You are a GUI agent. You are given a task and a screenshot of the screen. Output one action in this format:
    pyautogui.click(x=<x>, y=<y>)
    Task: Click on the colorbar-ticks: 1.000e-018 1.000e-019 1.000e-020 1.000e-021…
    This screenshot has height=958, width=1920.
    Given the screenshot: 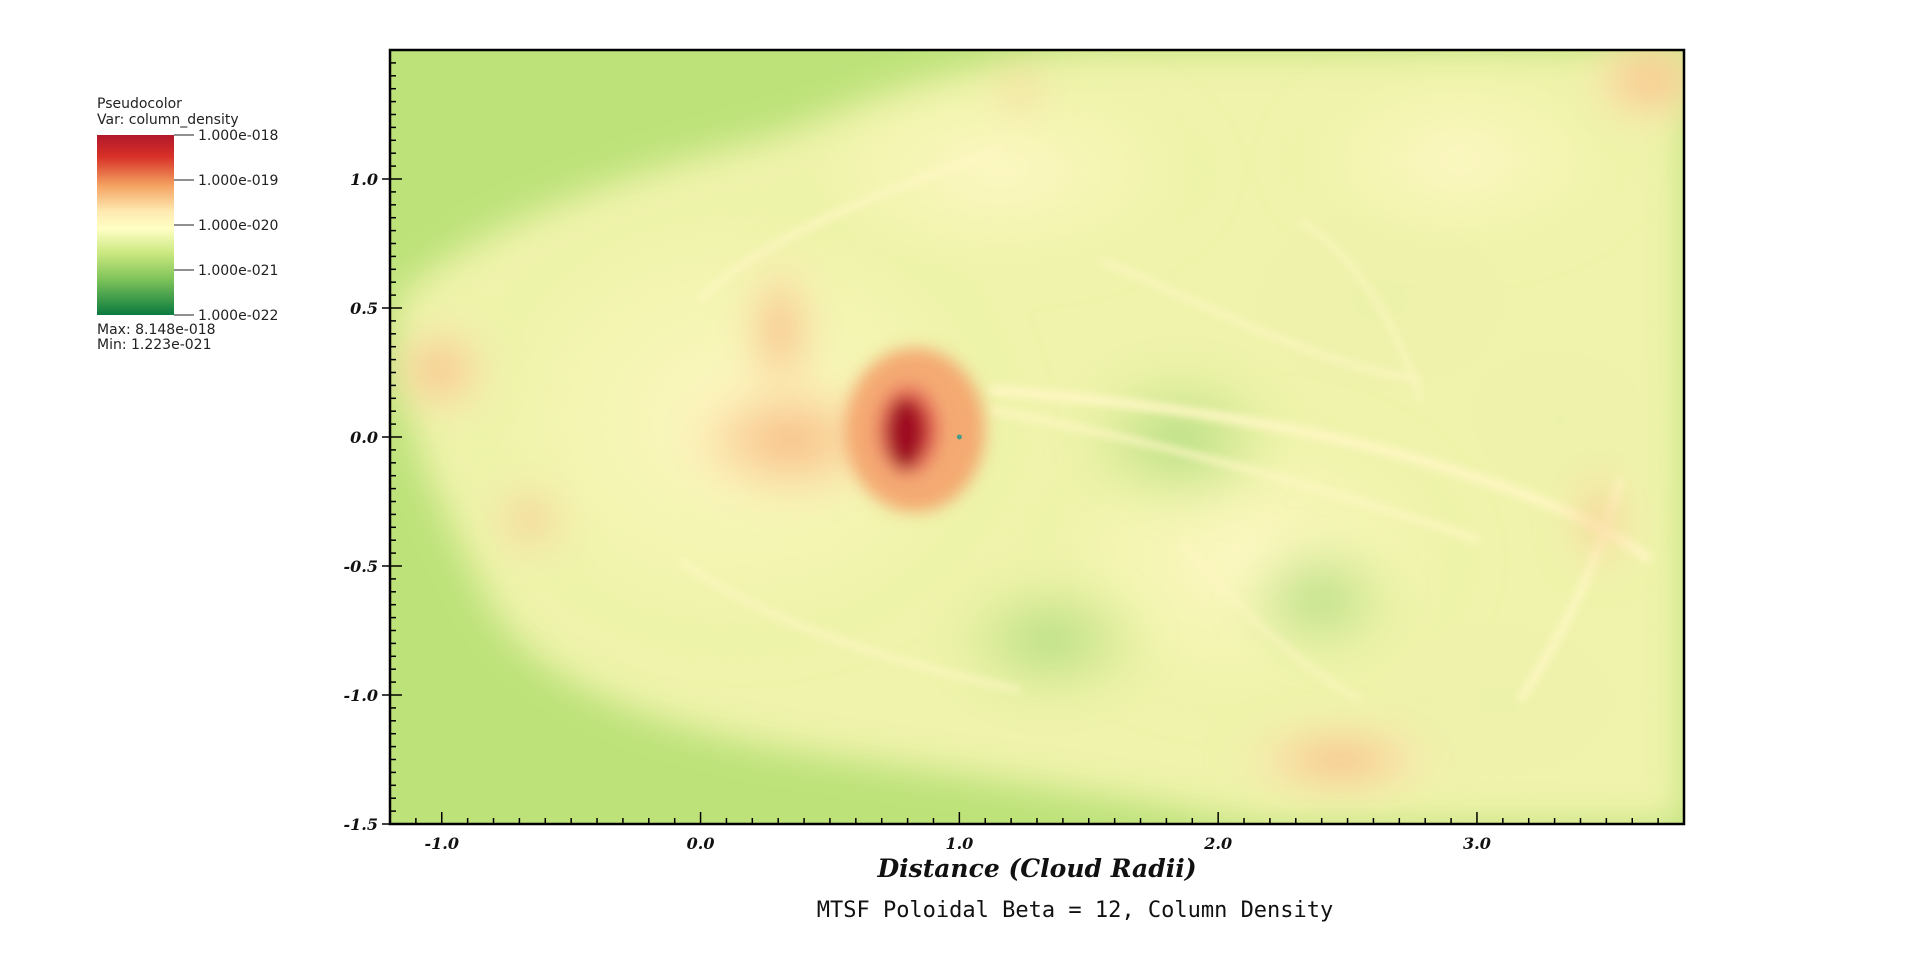 What is the action you would take?
    pyautogui.click(x=226, y=226)
    